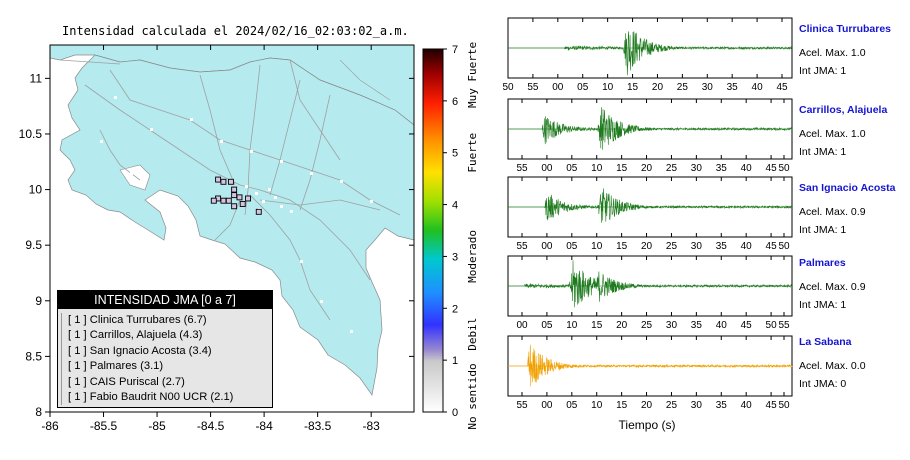  Describe the element at coordinates (33, 245) in the screenshot. I see `map-y-tick-label: 9.5` at that location.